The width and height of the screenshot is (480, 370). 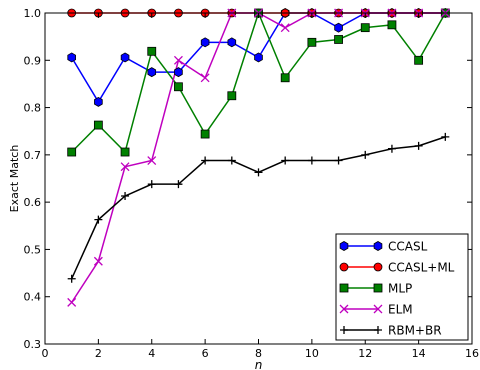 I want to click on legend-label: CCASL+ML, so click(x=421, y=268).